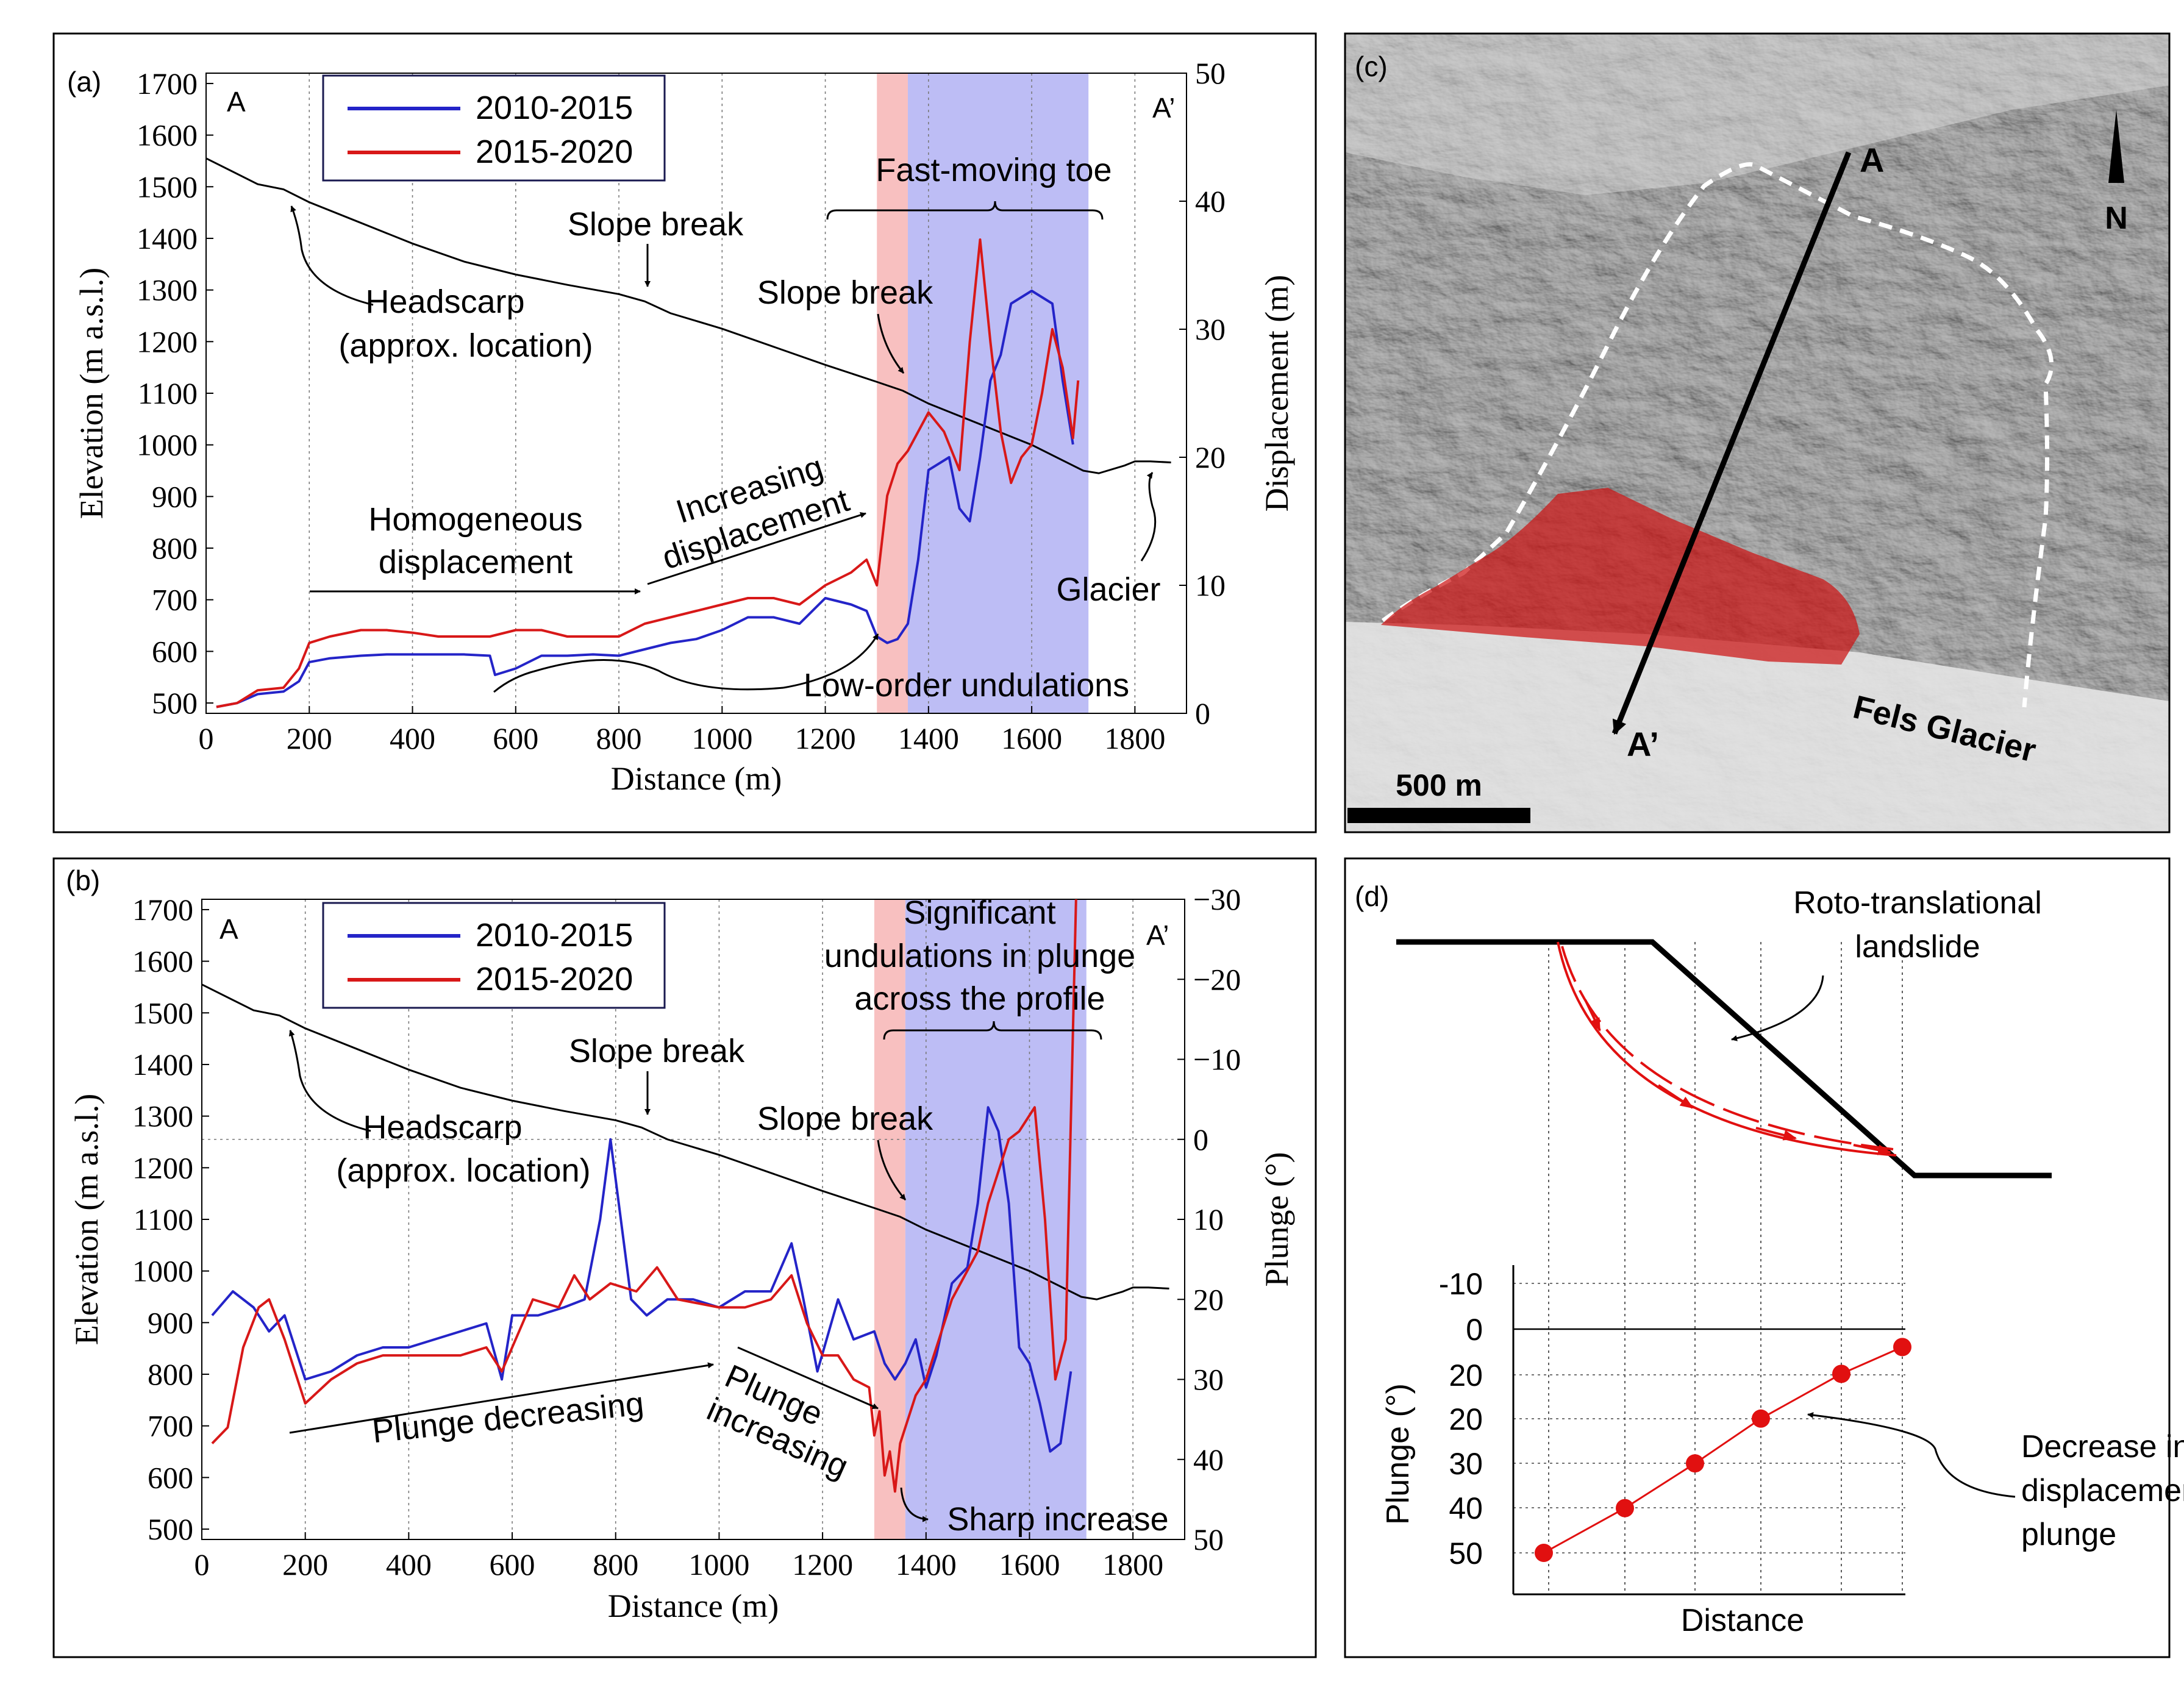  What do you see at coordinates (83, 881) in the screenshot?
I see `panel-label: (b)` at bounding box center [83, 881].